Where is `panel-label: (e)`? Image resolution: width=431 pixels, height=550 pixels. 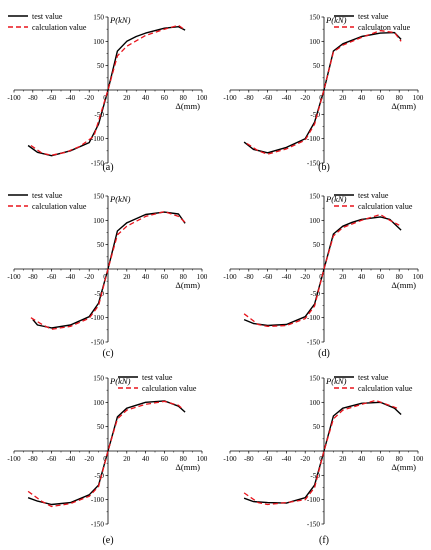
panel-label: (e) is located at coordinates (107, 540).